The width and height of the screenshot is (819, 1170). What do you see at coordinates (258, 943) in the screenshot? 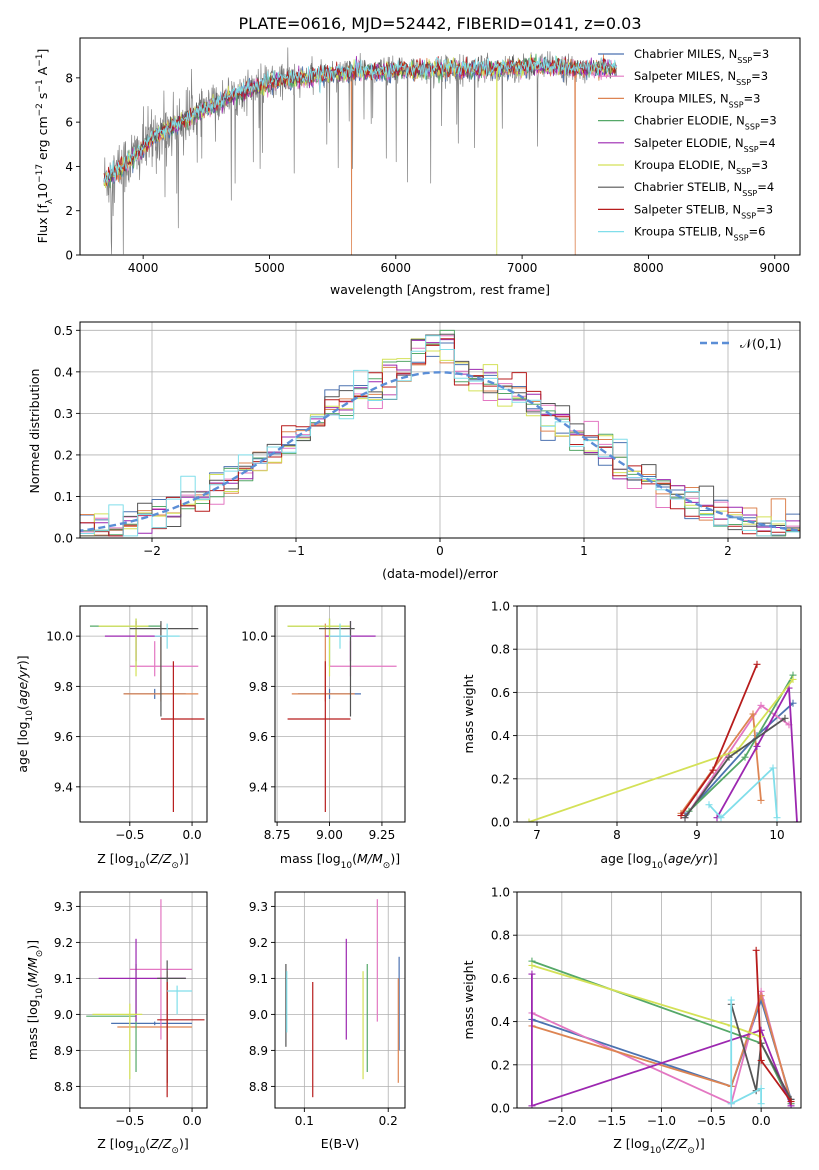
I see `y-tick-label: 9.2` at bounding box center [258, 943].